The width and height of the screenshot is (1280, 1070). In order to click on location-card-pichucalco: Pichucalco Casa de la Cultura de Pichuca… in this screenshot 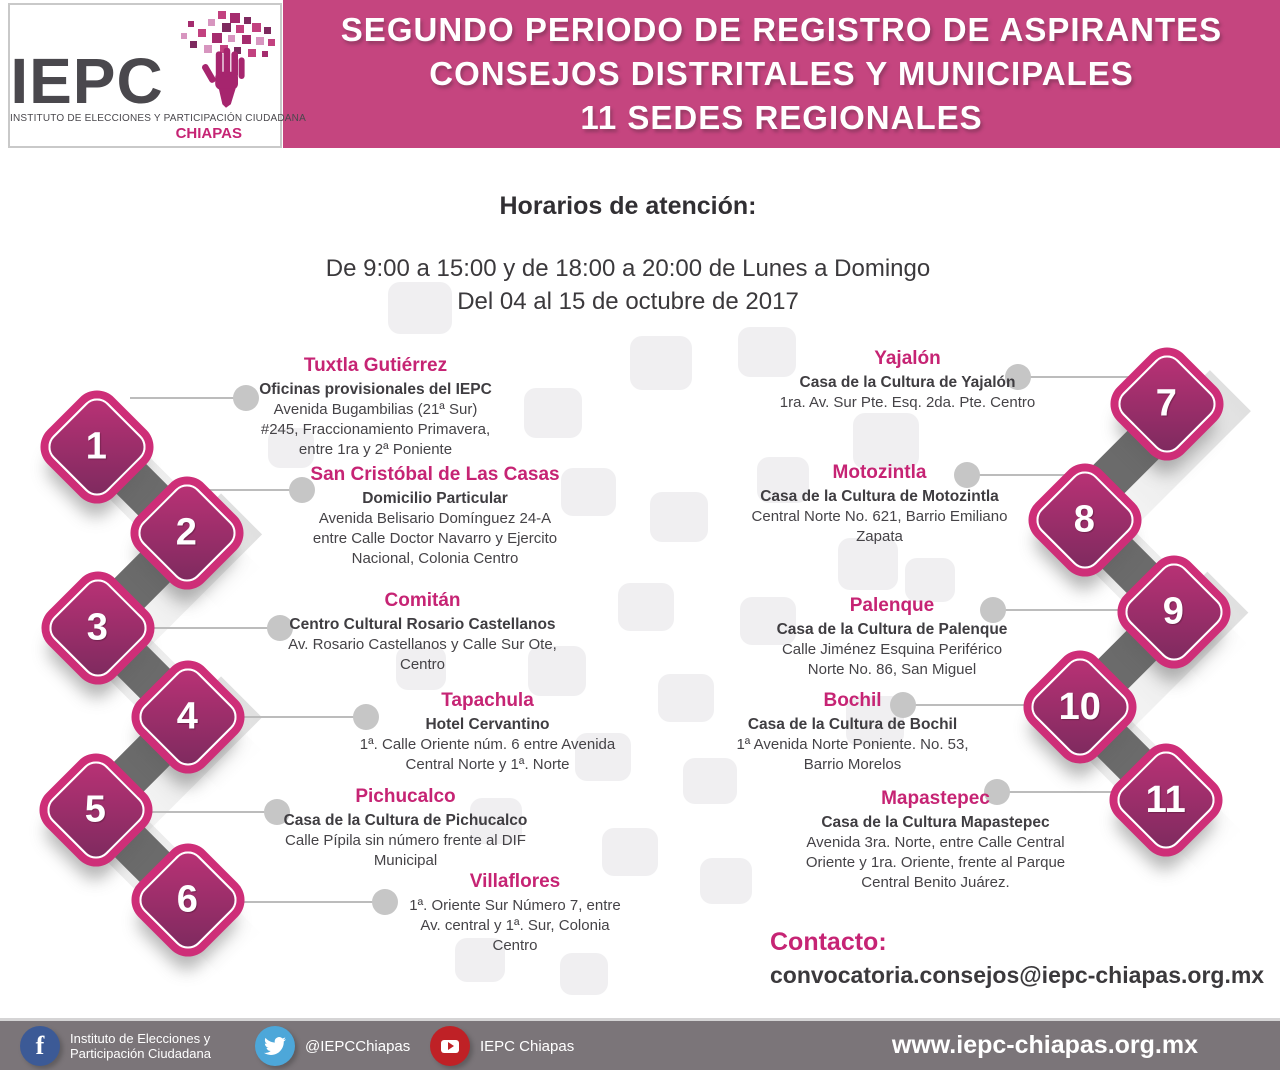, I will do `click(405, 828)`.